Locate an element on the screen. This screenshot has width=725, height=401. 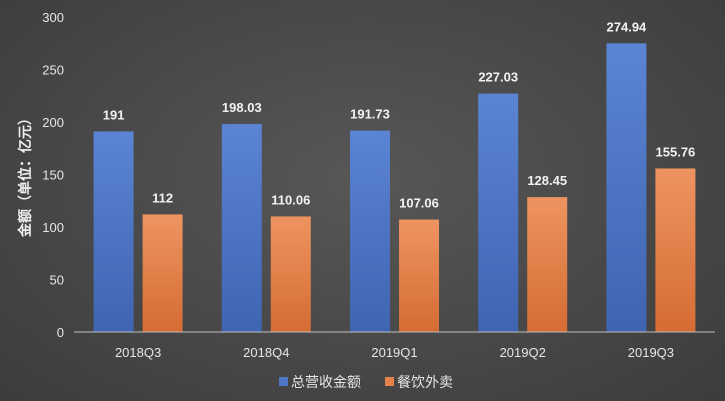
data-label: 107.06 is located at coordinates (419, 203).